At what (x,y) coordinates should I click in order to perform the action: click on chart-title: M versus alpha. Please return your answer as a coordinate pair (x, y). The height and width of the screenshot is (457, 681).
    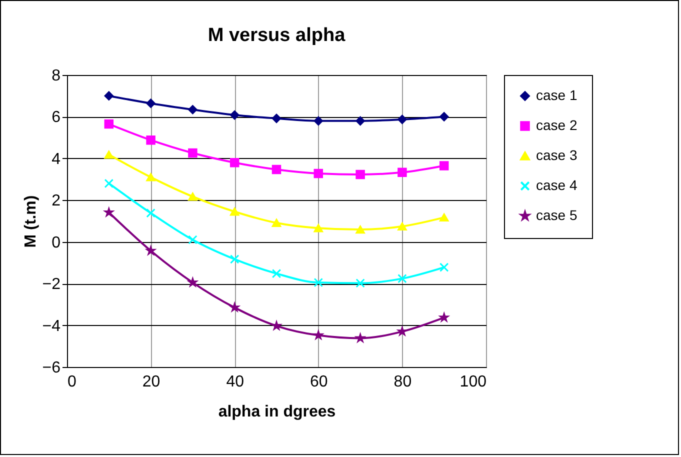
    Looking at the image, I should click on (277, 35).